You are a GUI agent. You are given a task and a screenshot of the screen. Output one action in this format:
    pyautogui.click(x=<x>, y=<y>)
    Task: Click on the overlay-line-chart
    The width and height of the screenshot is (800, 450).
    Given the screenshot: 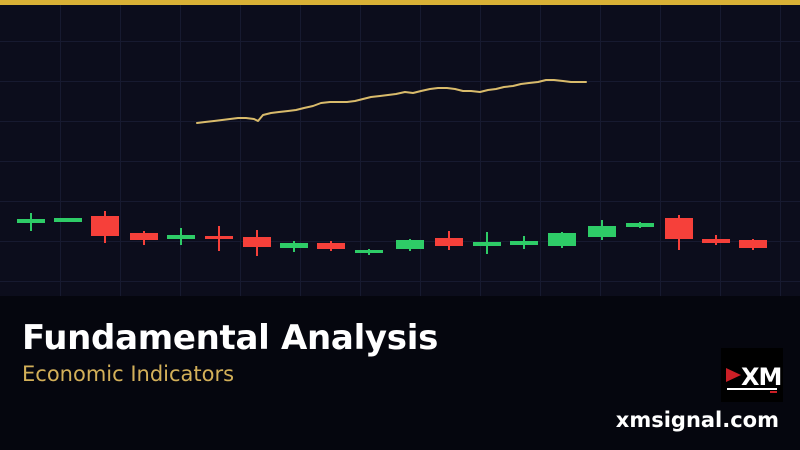 What is the action you would take?
    pyautogui.click(x=391, y=101)
    